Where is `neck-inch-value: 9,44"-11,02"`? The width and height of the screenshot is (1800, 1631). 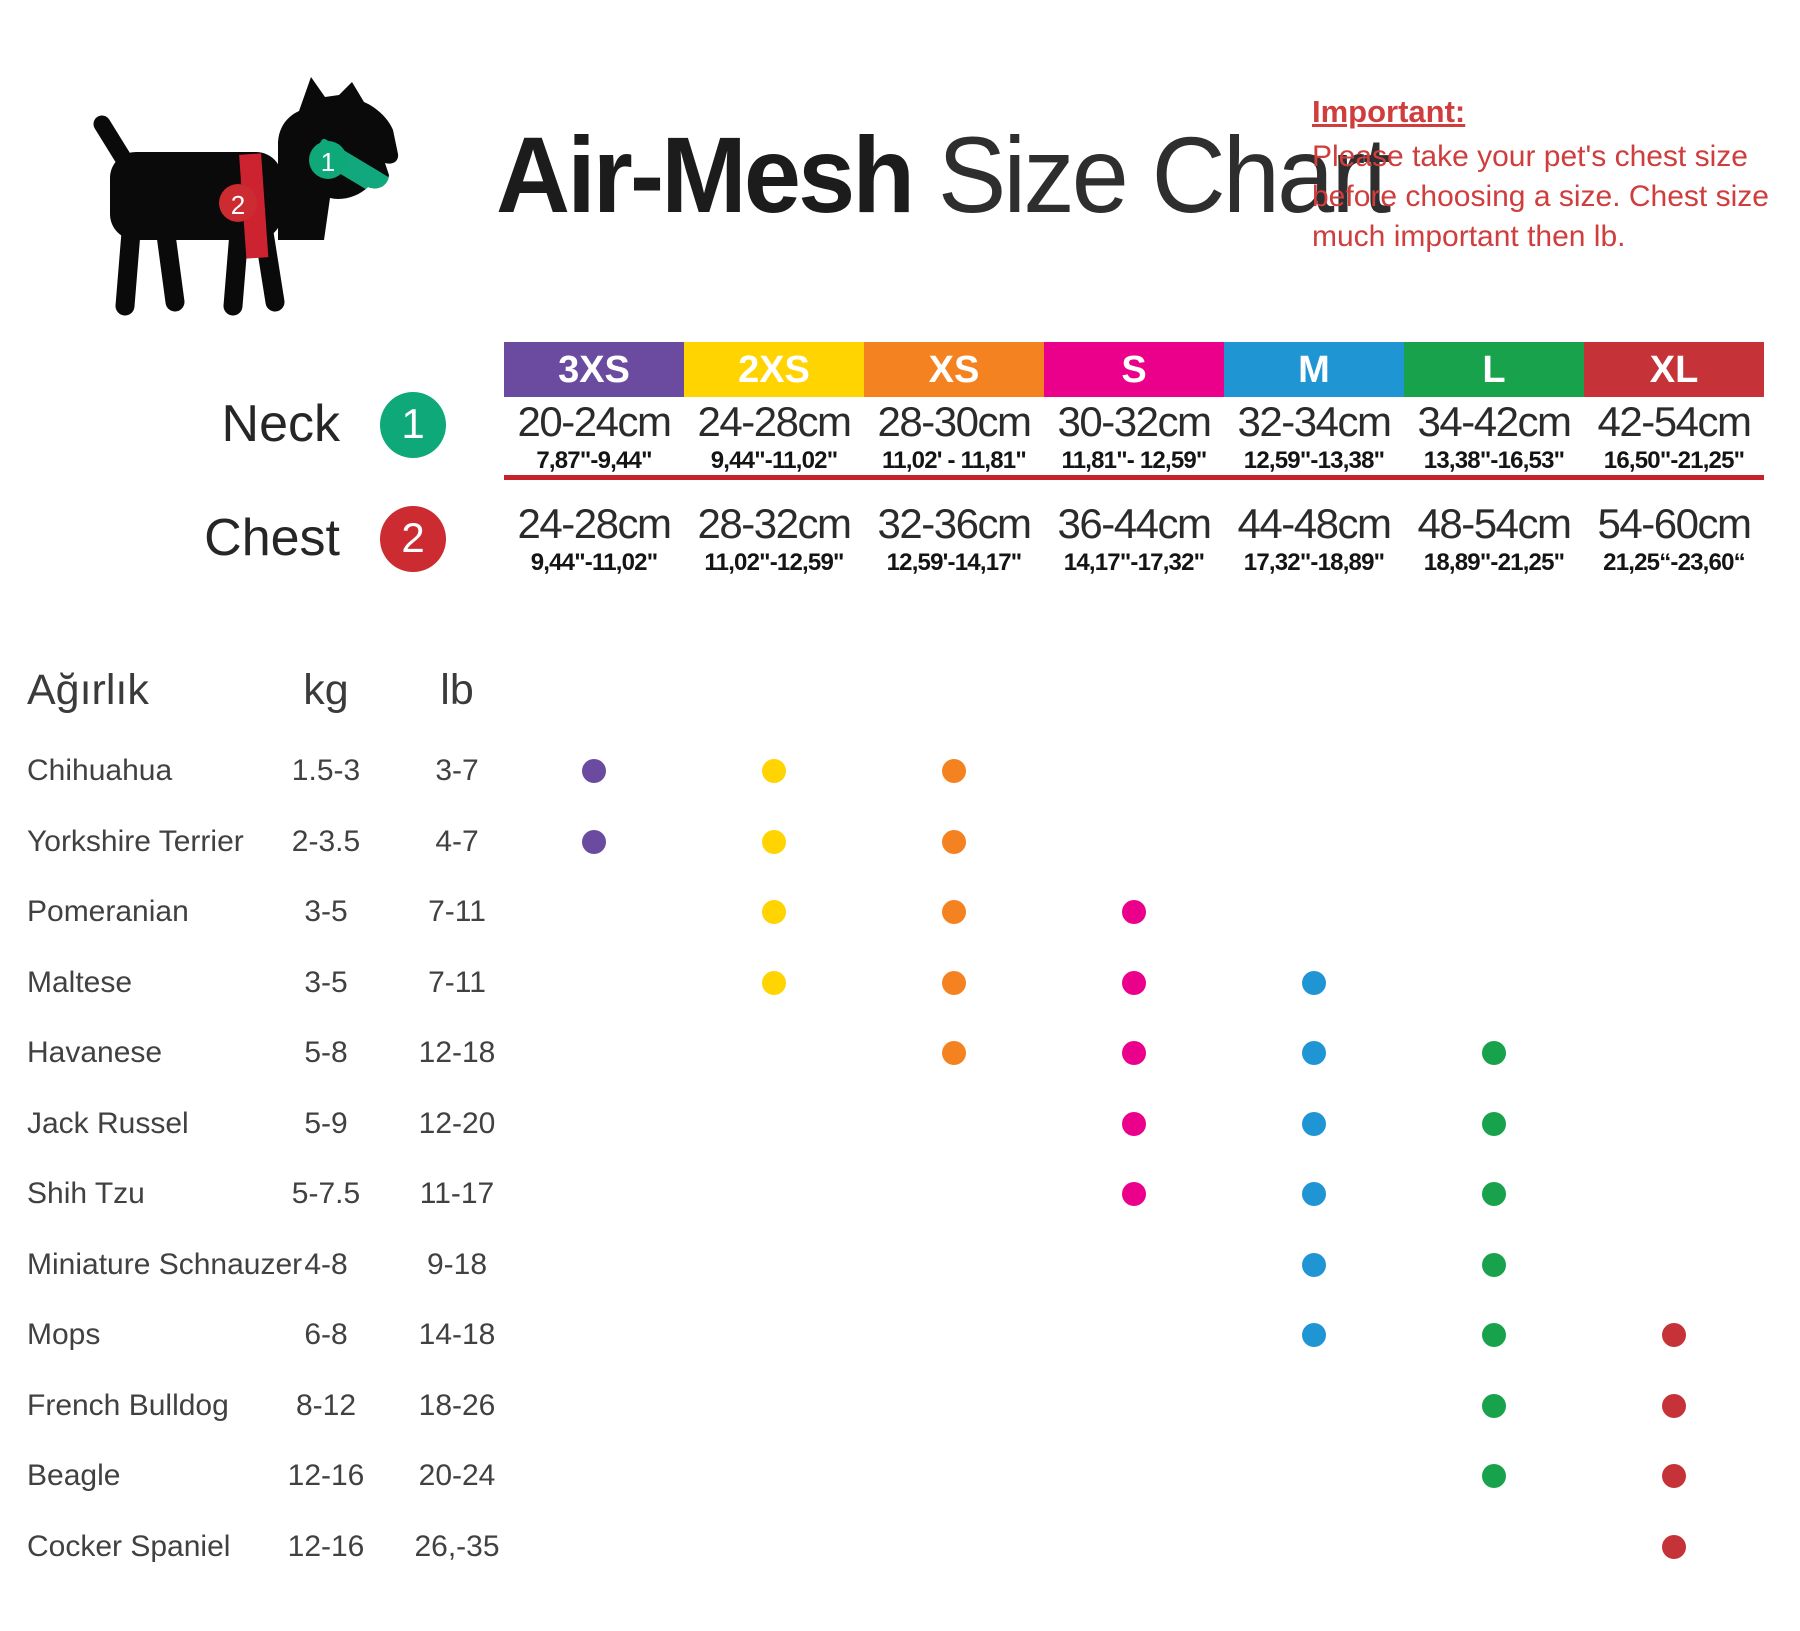 neck-inch-value: 9,44"-11,02" is located at coordinates (774, 460).